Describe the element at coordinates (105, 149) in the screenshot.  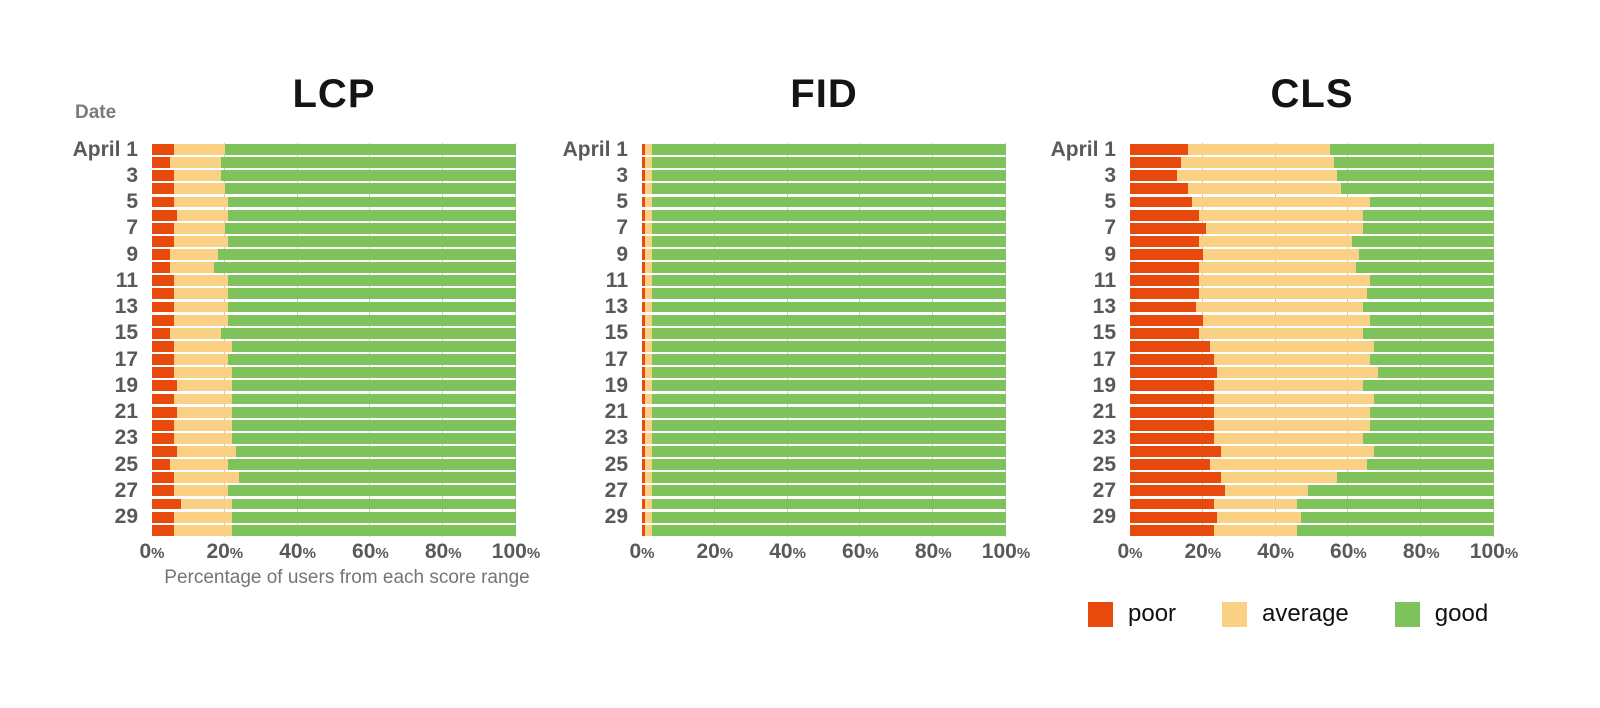
I see `y-tick-label: April 1` at that location.